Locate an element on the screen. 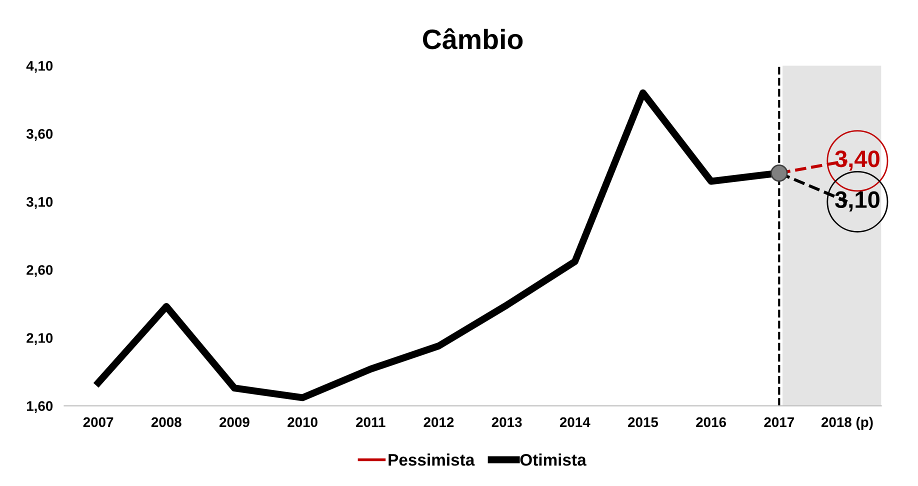  chart-title: Câmbio is located at coordinates (472, 39).